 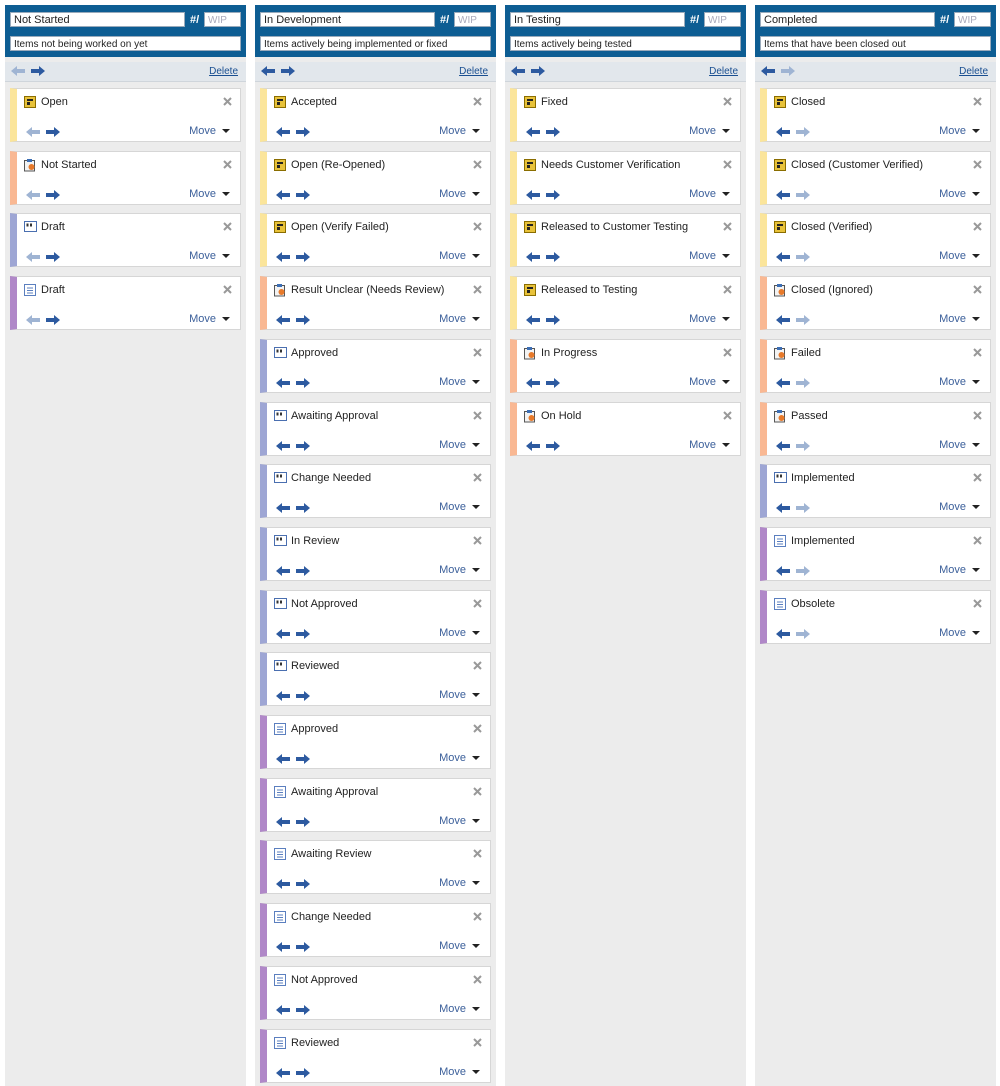 I want to click on column-title-input: In Development, so click(x=347, y=19).